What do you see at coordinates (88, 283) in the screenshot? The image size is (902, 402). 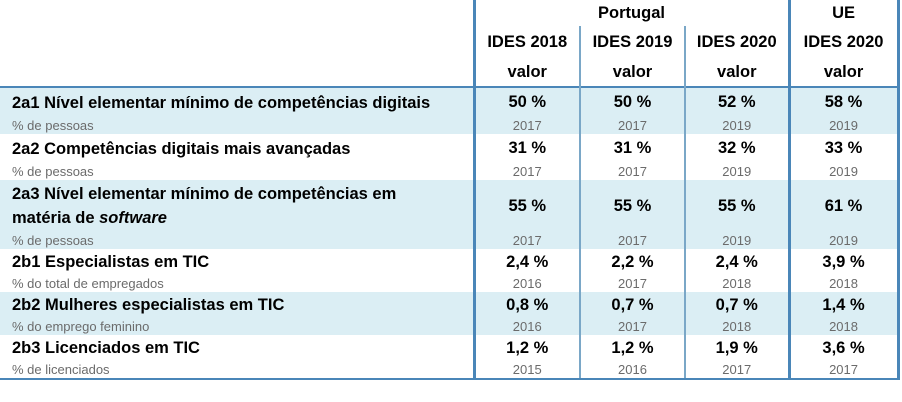 I see `row-unit: % do total de empregados` at bounding box center [88, 283].